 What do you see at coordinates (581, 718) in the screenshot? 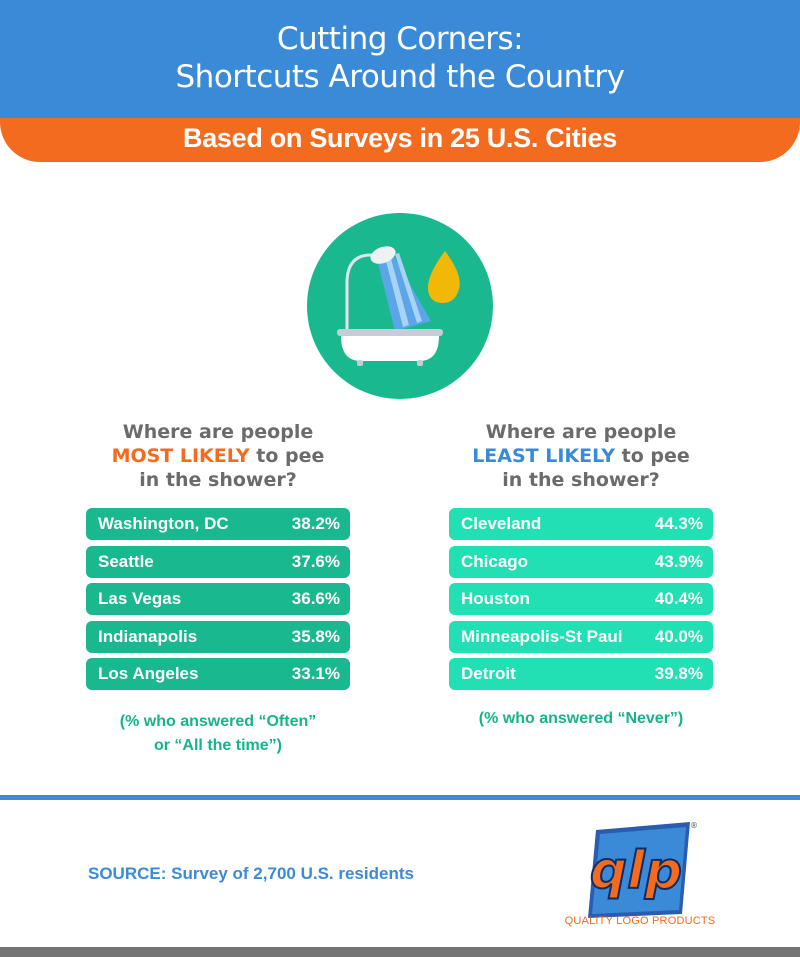
I see `least-likely-note: (% who answered “Never”)` at bounding box center [581, 718].